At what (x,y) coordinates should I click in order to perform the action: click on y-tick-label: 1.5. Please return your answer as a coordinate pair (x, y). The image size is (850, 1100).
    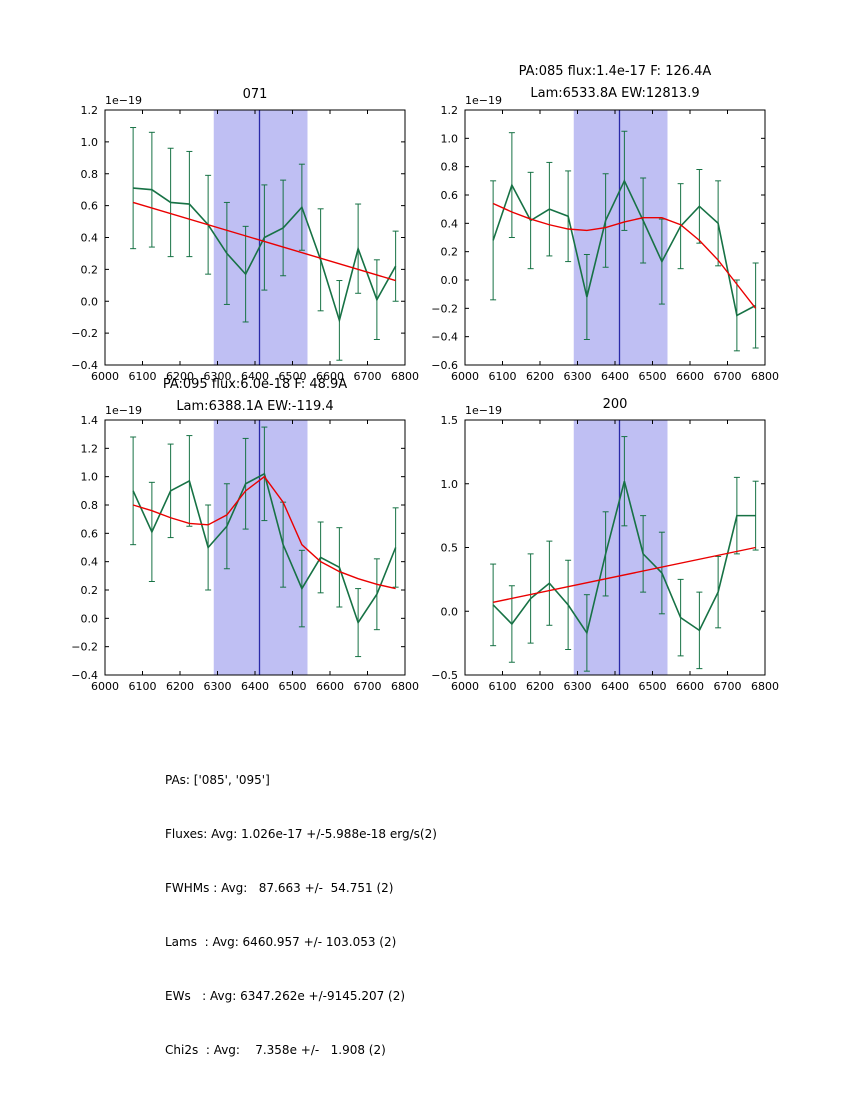
    Looking at the image, I should click on (450, 420).